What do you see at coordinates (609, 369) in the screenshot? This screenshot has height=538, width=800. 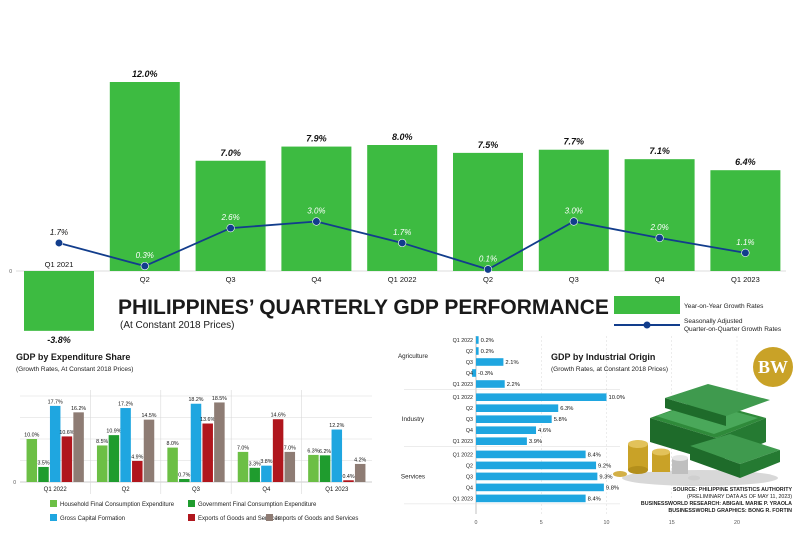 I see `industry-subtitle: (Growth Rates, at Constant 2018 Prices)` at bounding box center [609, 369].